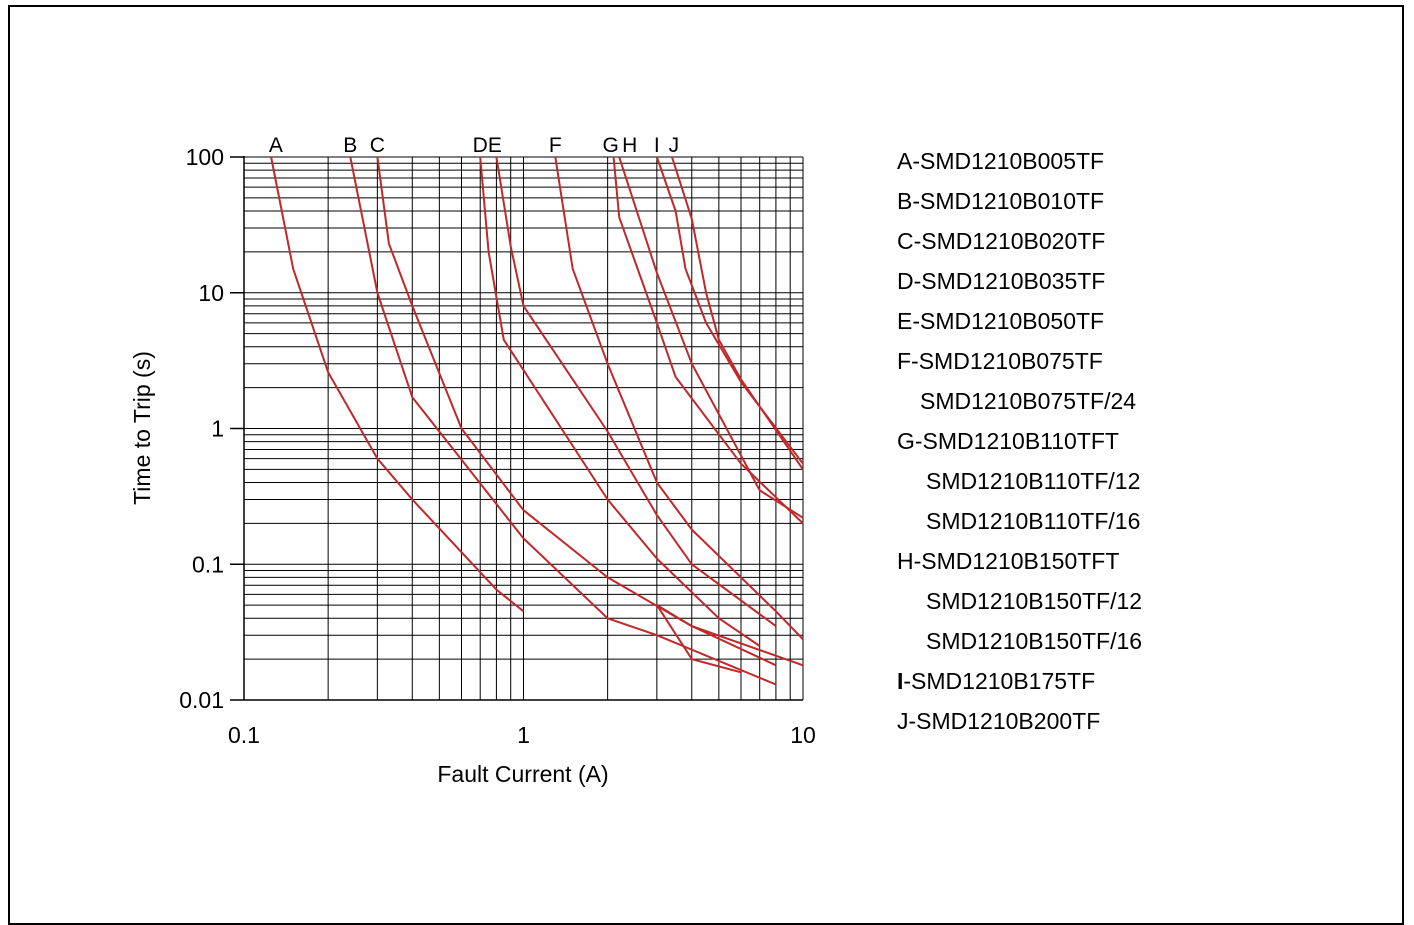 The height and width of the screenshot is (925, 1414). I want to click on legend-item-label: SMD1210B110TF/16, so click(1033, 521).